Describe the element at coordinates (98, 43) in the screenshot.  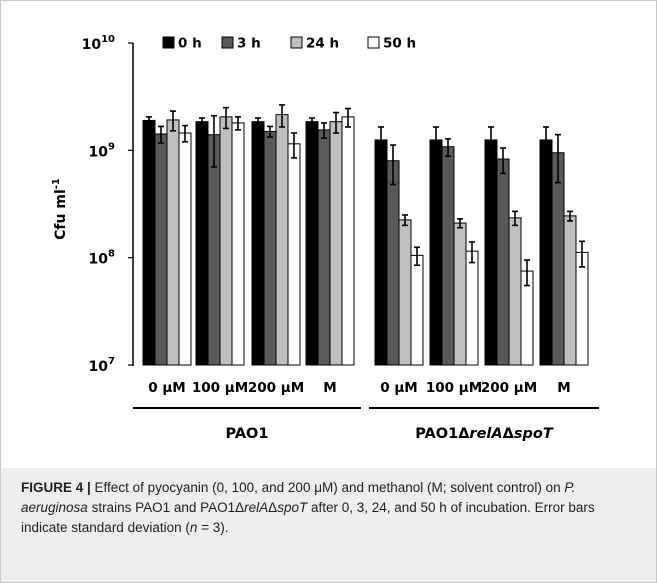
I see `y-tick-label: 1010` at that location.